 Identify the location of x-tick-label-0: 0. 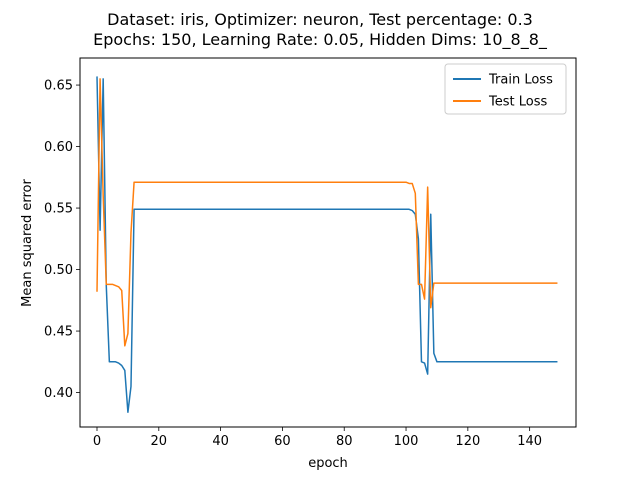
(97, 441).